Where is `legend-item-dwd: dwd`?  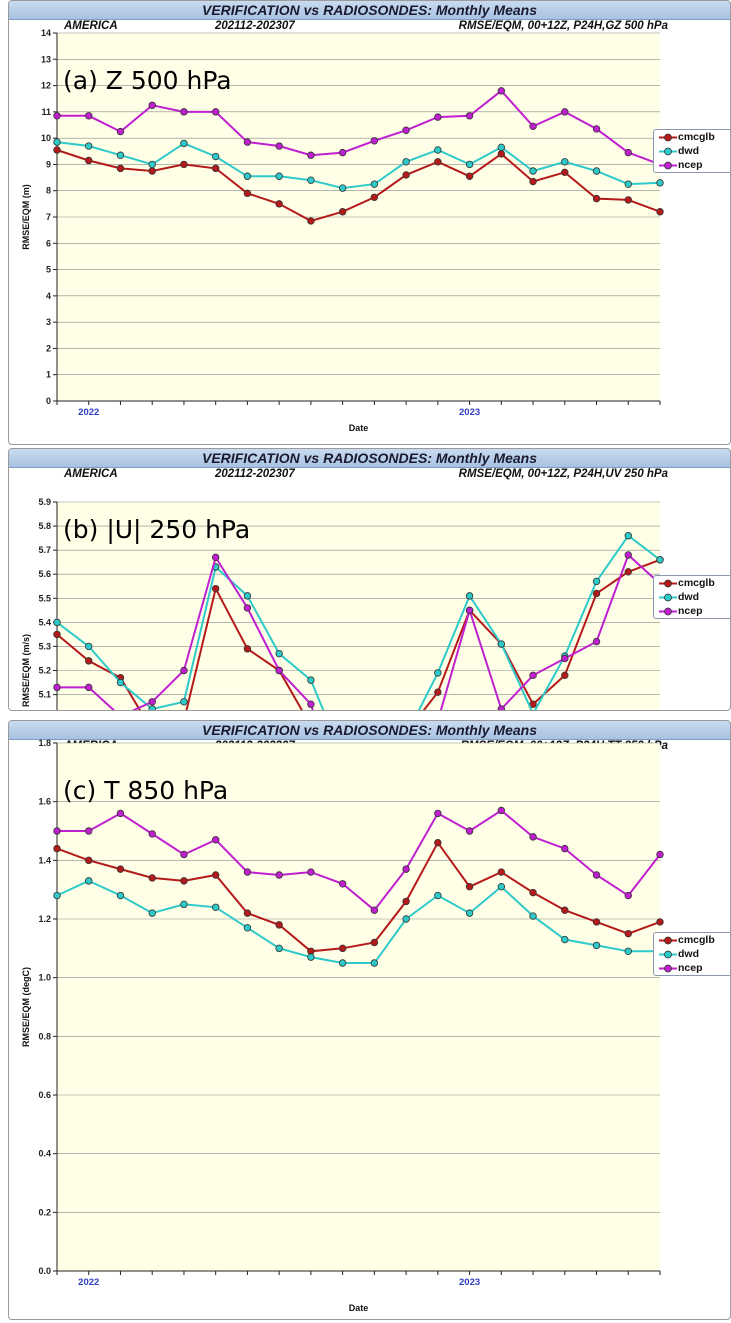
legend-item-dwd: dwd is located at coordinates (692, 954).